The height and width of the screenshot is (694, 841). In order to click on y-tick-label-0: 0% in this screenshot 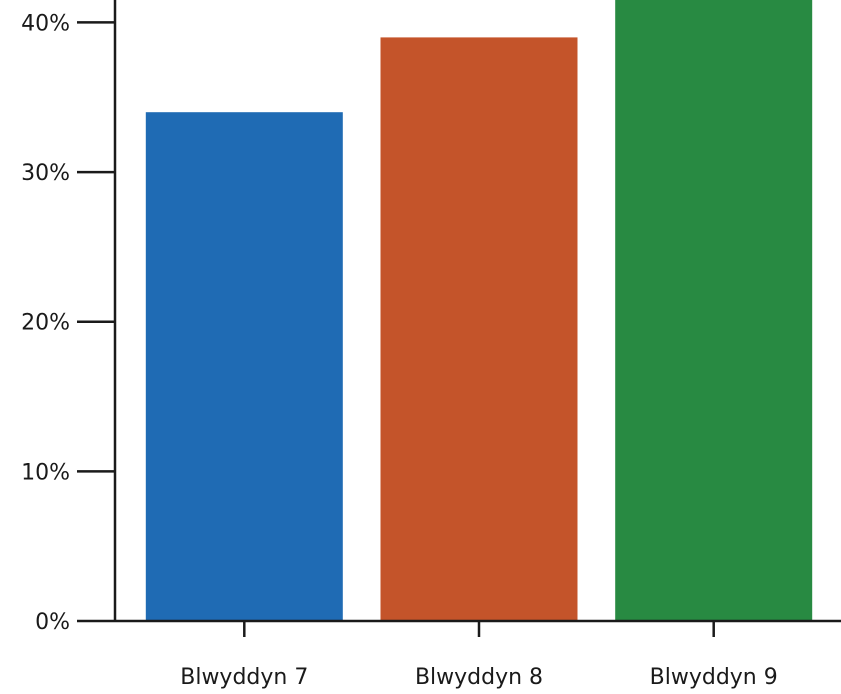, I will do `click(52, 622)`.